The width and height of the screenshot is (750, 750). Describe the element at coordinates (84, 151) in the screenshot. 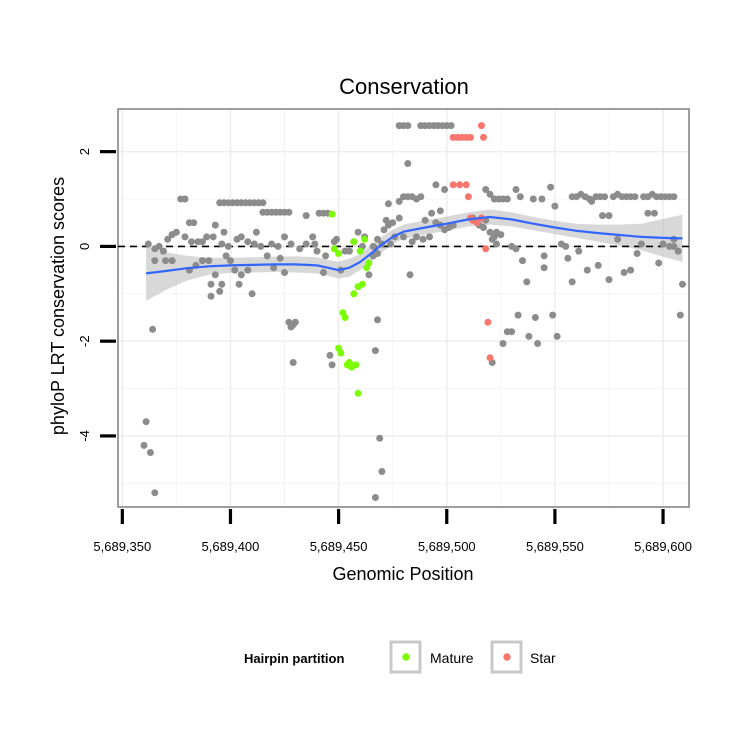

I see `y-tick-label: 2` at that location.